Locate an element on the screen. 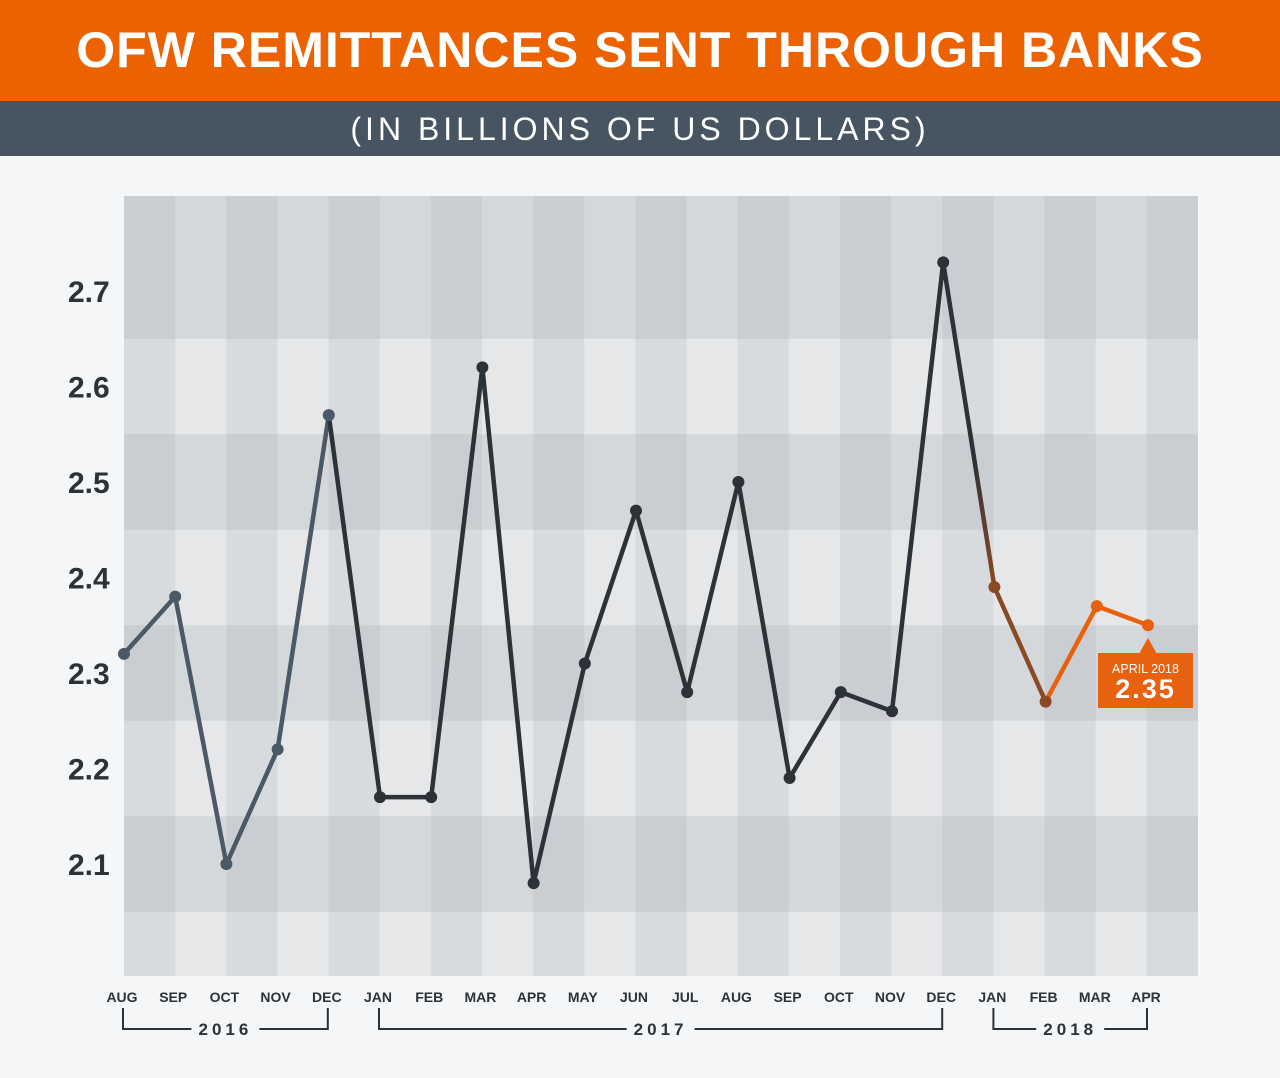  chart-title: OFW REMITTANCES SENT THROUGH BANKS is located at coordinates (640, 50).